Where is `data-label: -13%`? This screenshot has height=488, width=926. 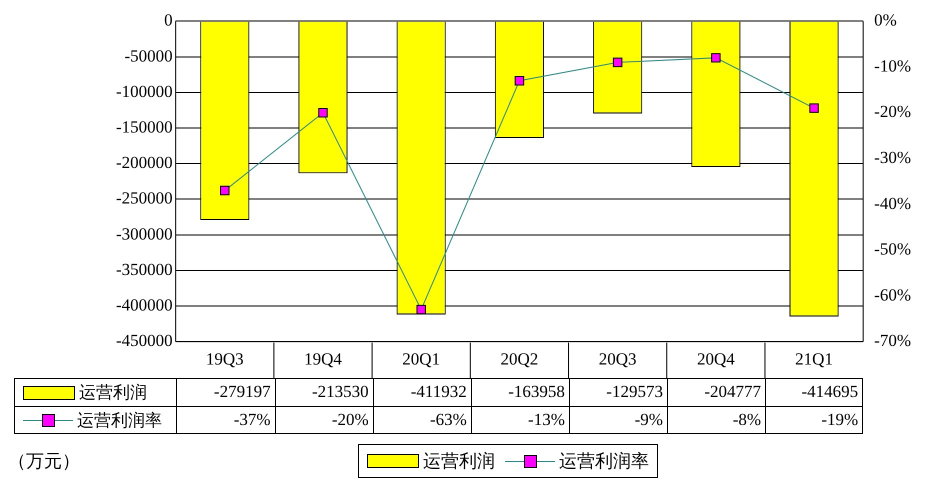 data-label: -13% is located at coordinates (519, 420).